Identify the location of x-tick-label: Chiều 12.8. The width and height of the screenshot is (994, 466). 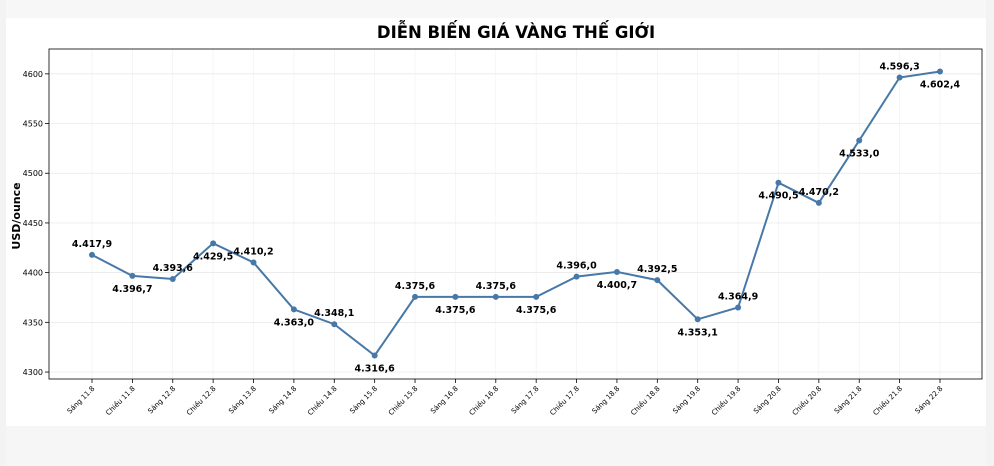
(201, 401).